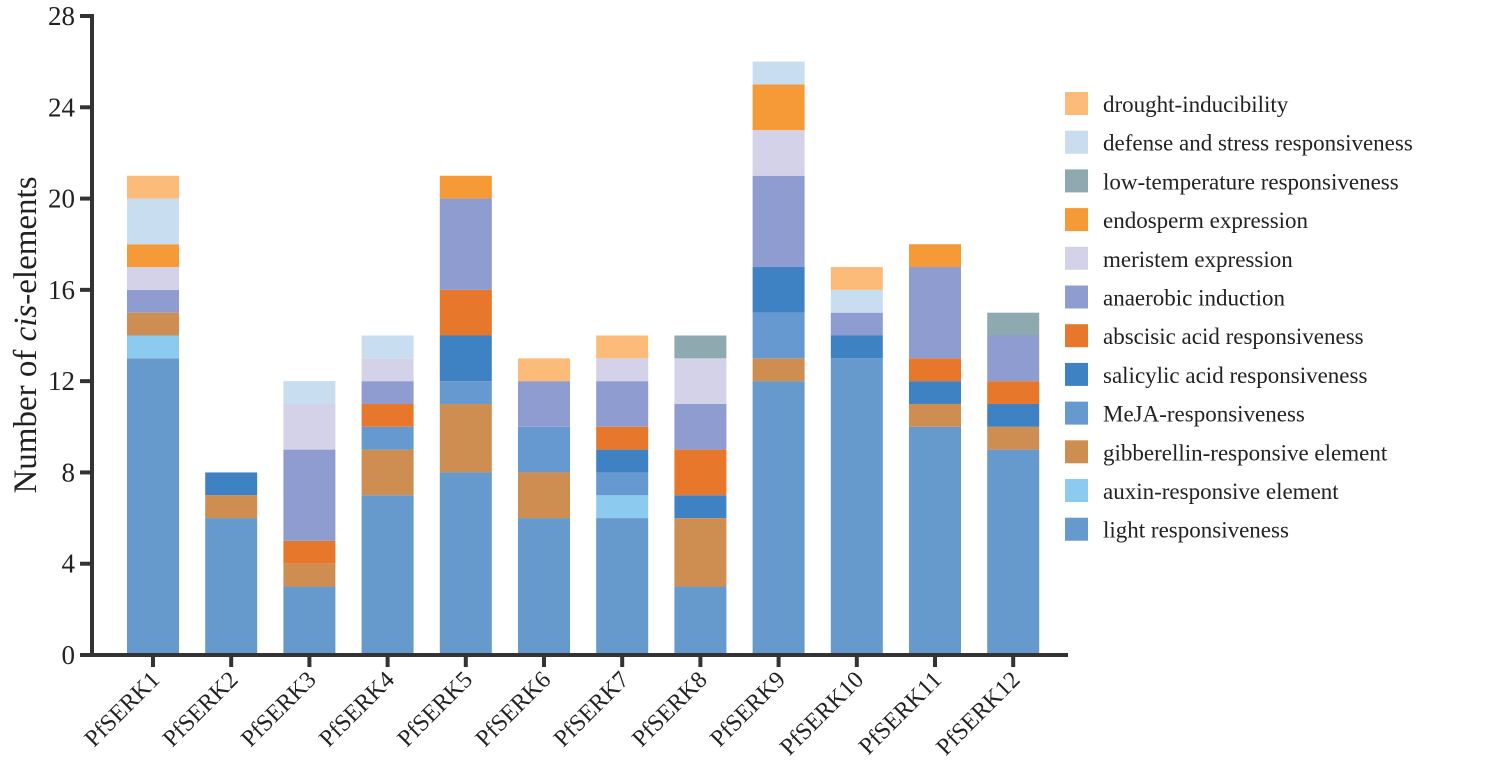  Describe the element at coordinates (1221, 491) in the screenshot. I see `legend-label: auxin-responsive element` at that location.